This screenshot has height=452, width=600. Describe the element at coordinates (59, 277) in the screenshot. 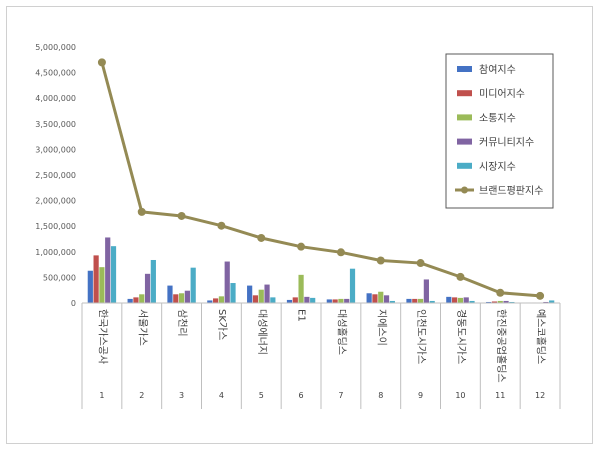

I see `y-tick-label: 500,000` at that location.